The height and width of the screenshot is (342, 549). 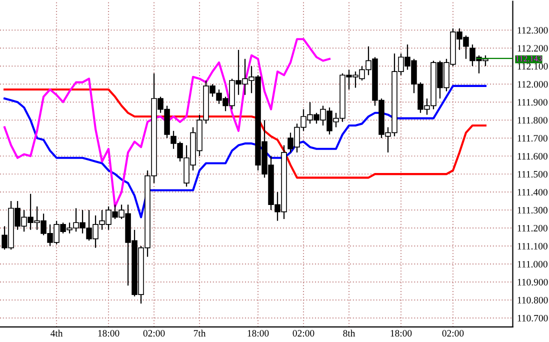 I want to click on y-tick-label: 112.100, so click(x=533, y=66).